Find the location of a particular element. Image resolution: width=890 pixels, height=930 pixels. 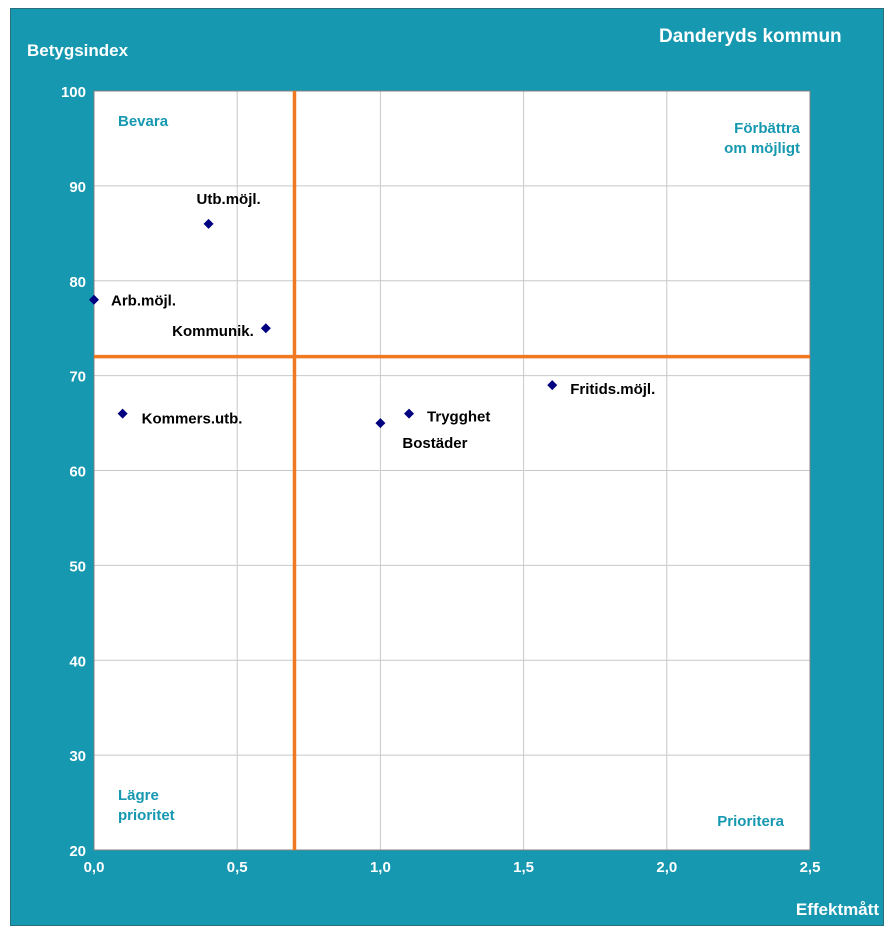

y-tick-label: 70 is located at coordinates (77, 377).